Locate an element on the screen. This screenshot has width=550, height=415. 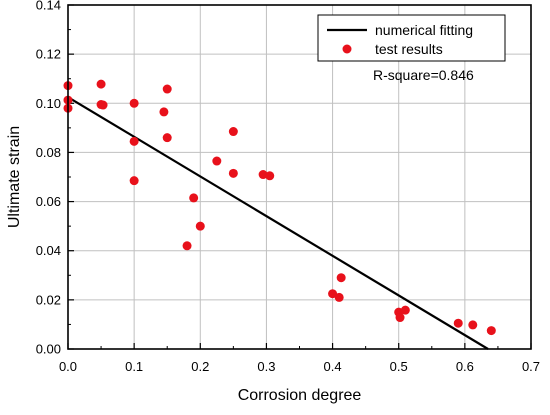
y-tick-label: 0.08 is located at coordinates (48, 152).